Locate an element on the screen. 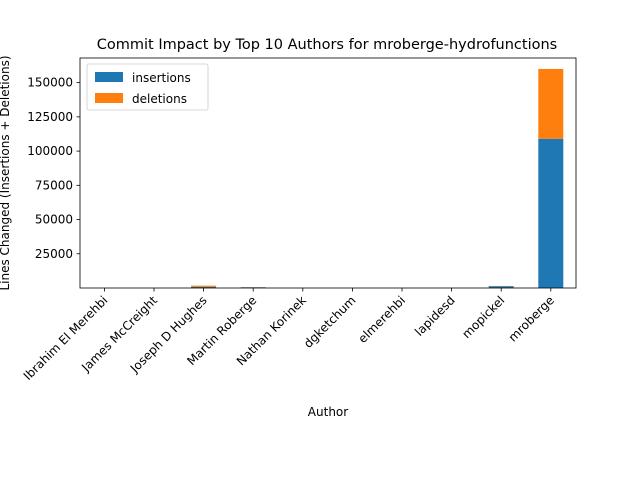 The height and width of the screenshot is (480, 640). x-tick-label-5: dgketchum is located at coordinates (330, 322).